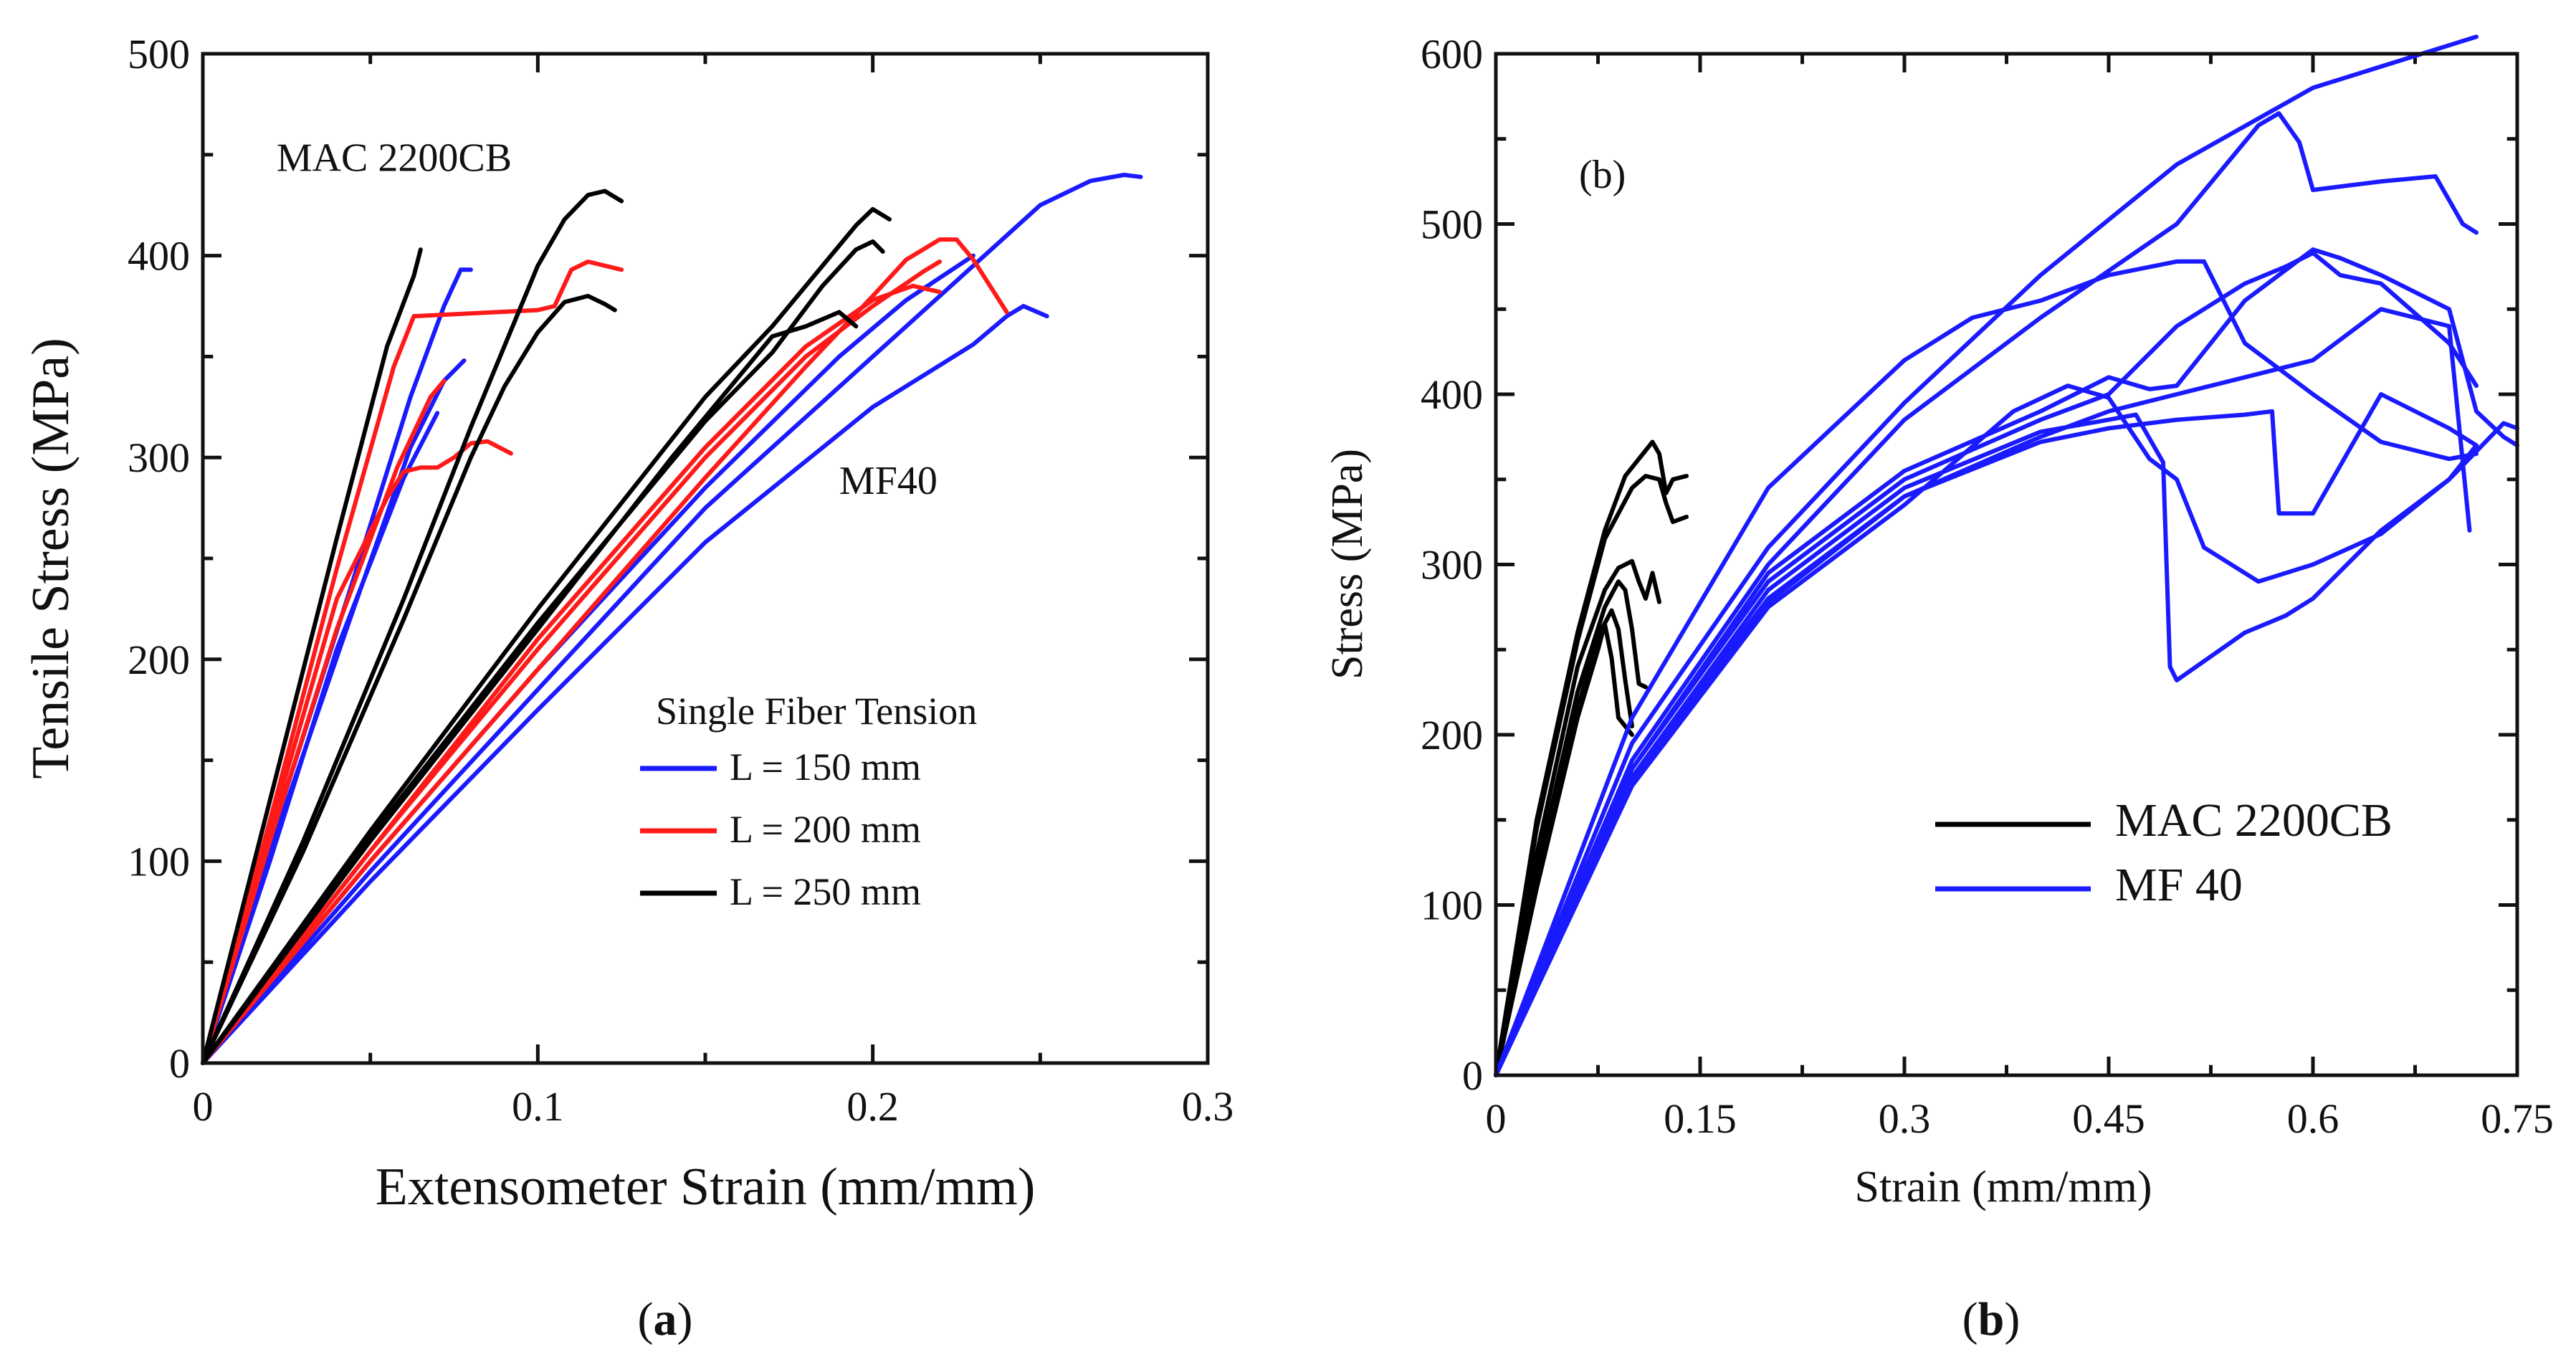 This screenshot has height=1367, width=2576. What do you see at coordinates (825, 767) in the screenshot?
I see `legend-entry-label: L = 150 mm` at bounding box center [825, 767].